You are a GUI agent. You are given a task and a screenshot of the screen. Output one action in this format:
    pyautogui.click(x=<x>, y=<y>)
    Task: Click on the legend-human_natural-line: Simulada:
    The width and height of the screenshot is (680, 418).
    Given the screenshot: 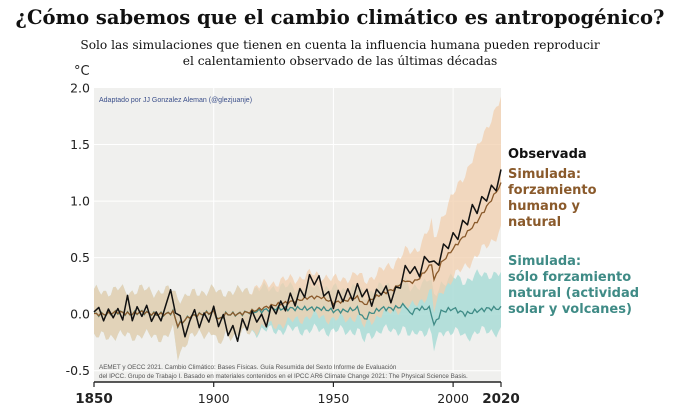 What is the action you would take?
    pyautogui.click(x=544, y=174)
    